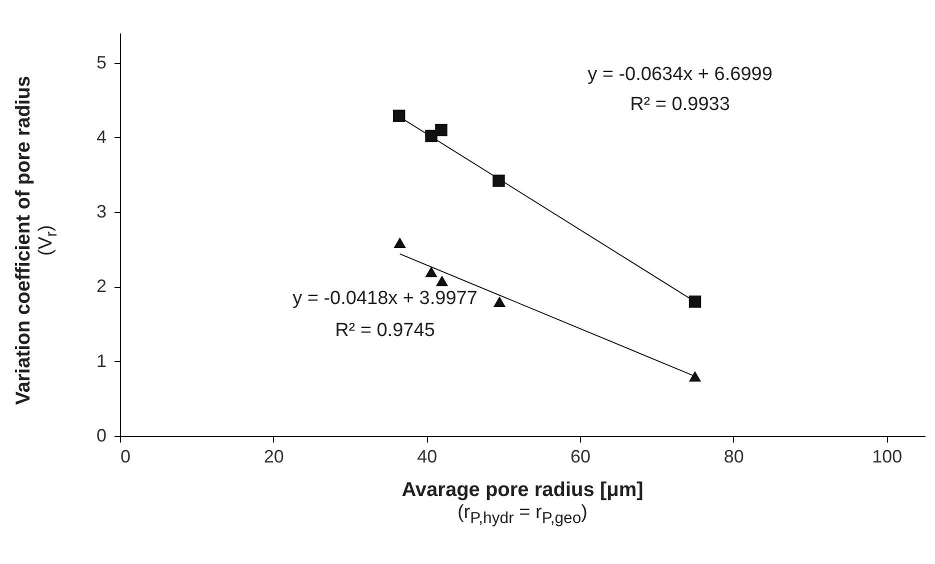 Image resolution: width=935 pixels, height=564 pixels. Describe the element at coordinates (427, 456) in the screenshot. I see `x-tick-label: 40` at that location.